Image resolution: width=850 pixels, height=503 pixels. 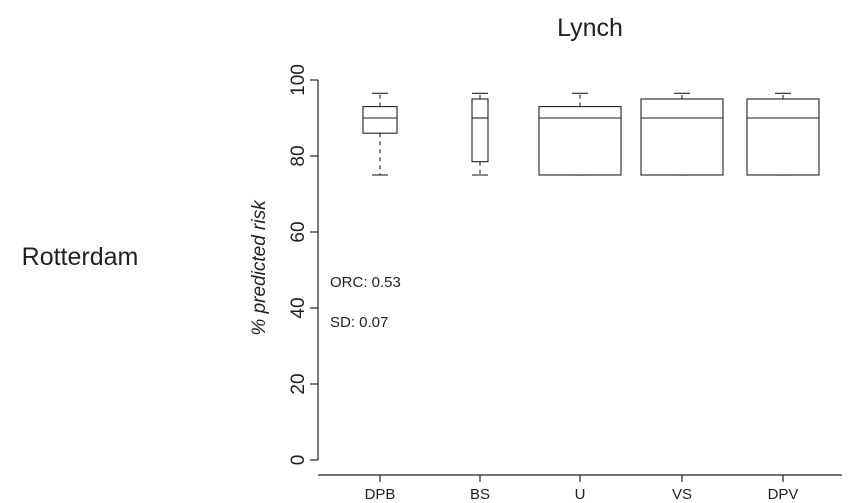 What do you see at coordinates (590, 28) in the screenshot?
I see `chart-title: Lynch` at bounding box center [590, 28].